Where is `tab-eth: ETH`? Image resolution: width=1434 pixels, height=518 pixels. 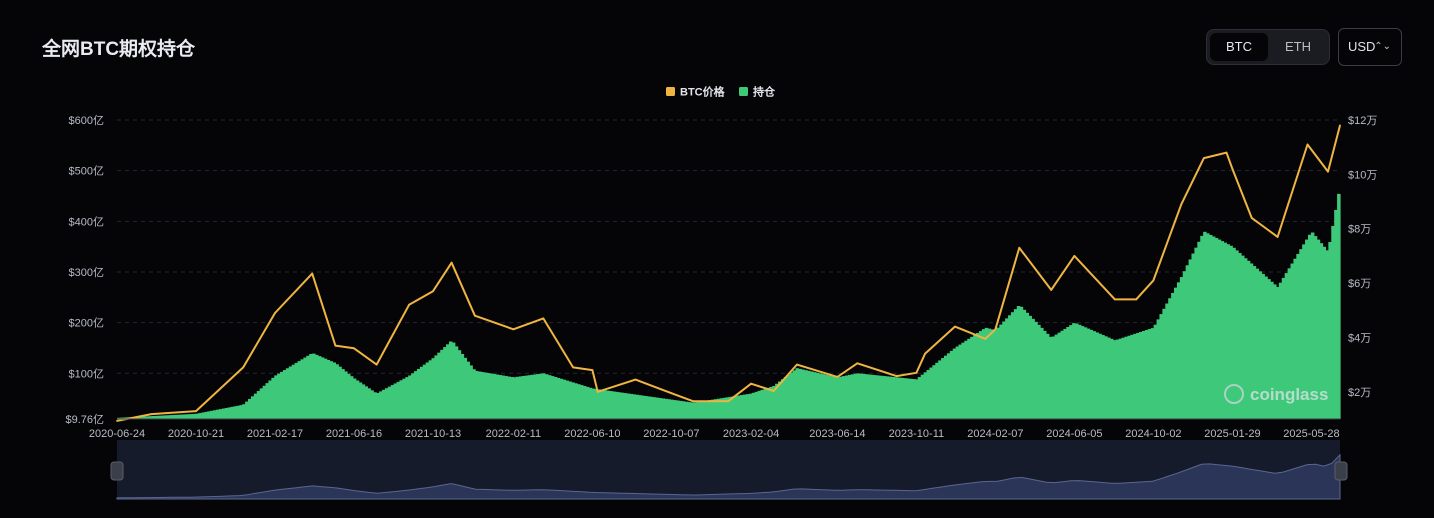 tab-eth: ETH is located at coordinates (1298, 46).